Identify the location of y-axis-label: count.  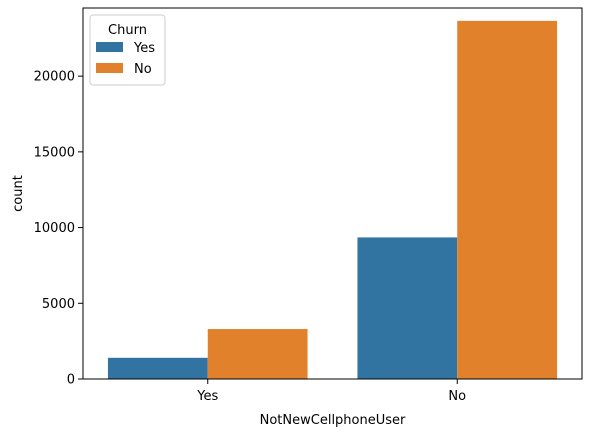
(18, 193).